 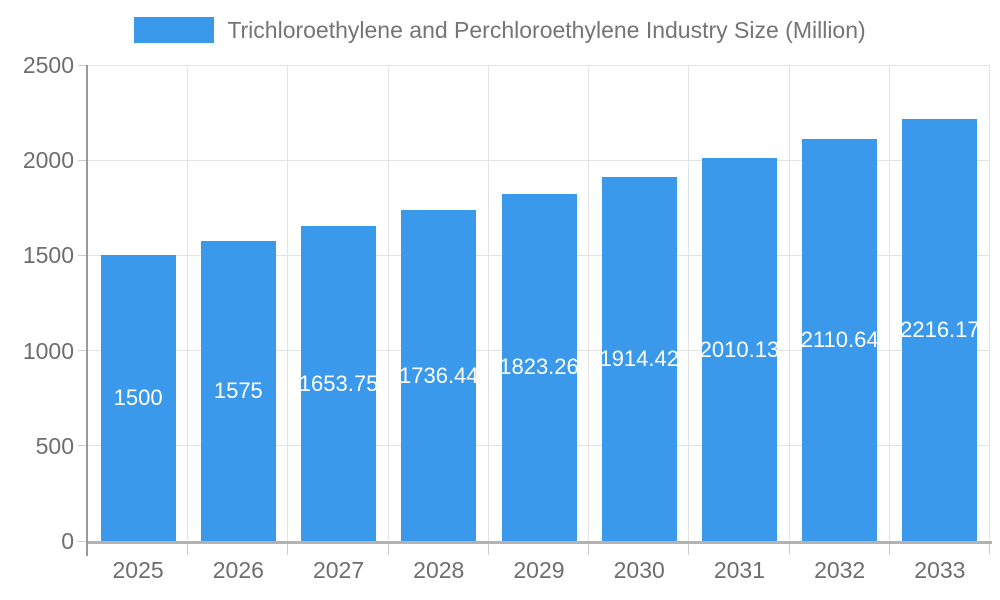 I want to click on bar: 2110.64, so click(x=839, y=340).